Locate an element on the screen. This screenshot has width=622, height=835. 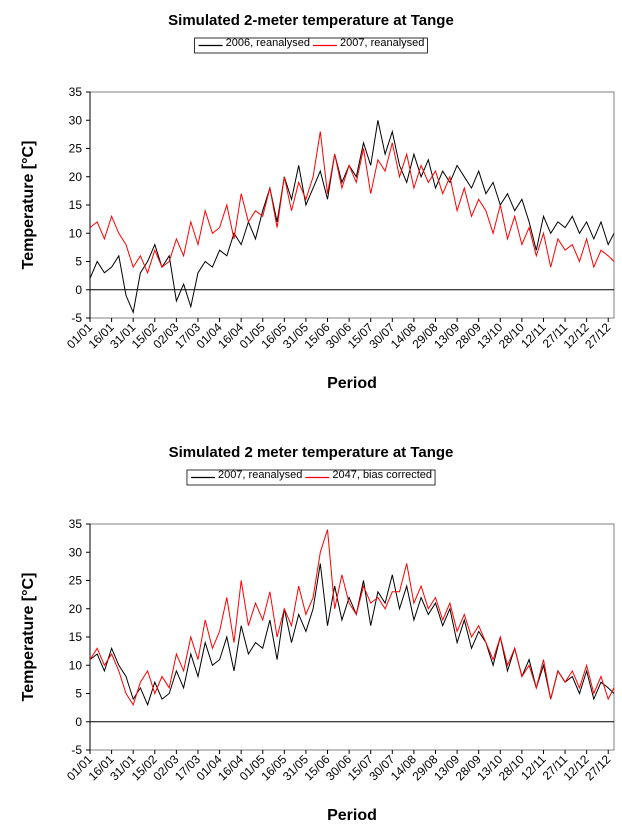
legend-label: 2006, reanalysed is located at coordinates (268, 43).